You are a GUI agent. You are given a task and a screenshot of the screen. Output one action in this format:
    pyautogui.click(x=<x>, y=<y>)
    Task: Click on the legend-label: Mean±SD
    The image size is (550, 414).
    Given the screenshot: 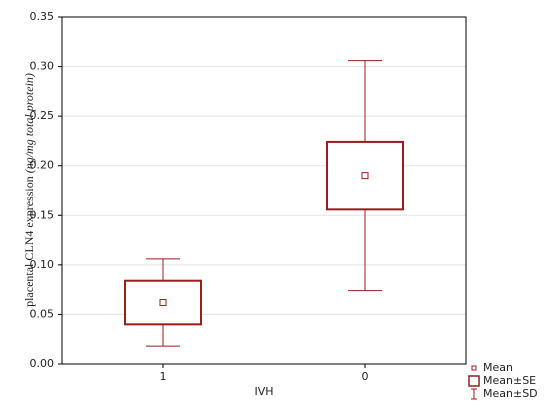 What is the action you would take?
    pyautogui.click(x=510, y=393)
    